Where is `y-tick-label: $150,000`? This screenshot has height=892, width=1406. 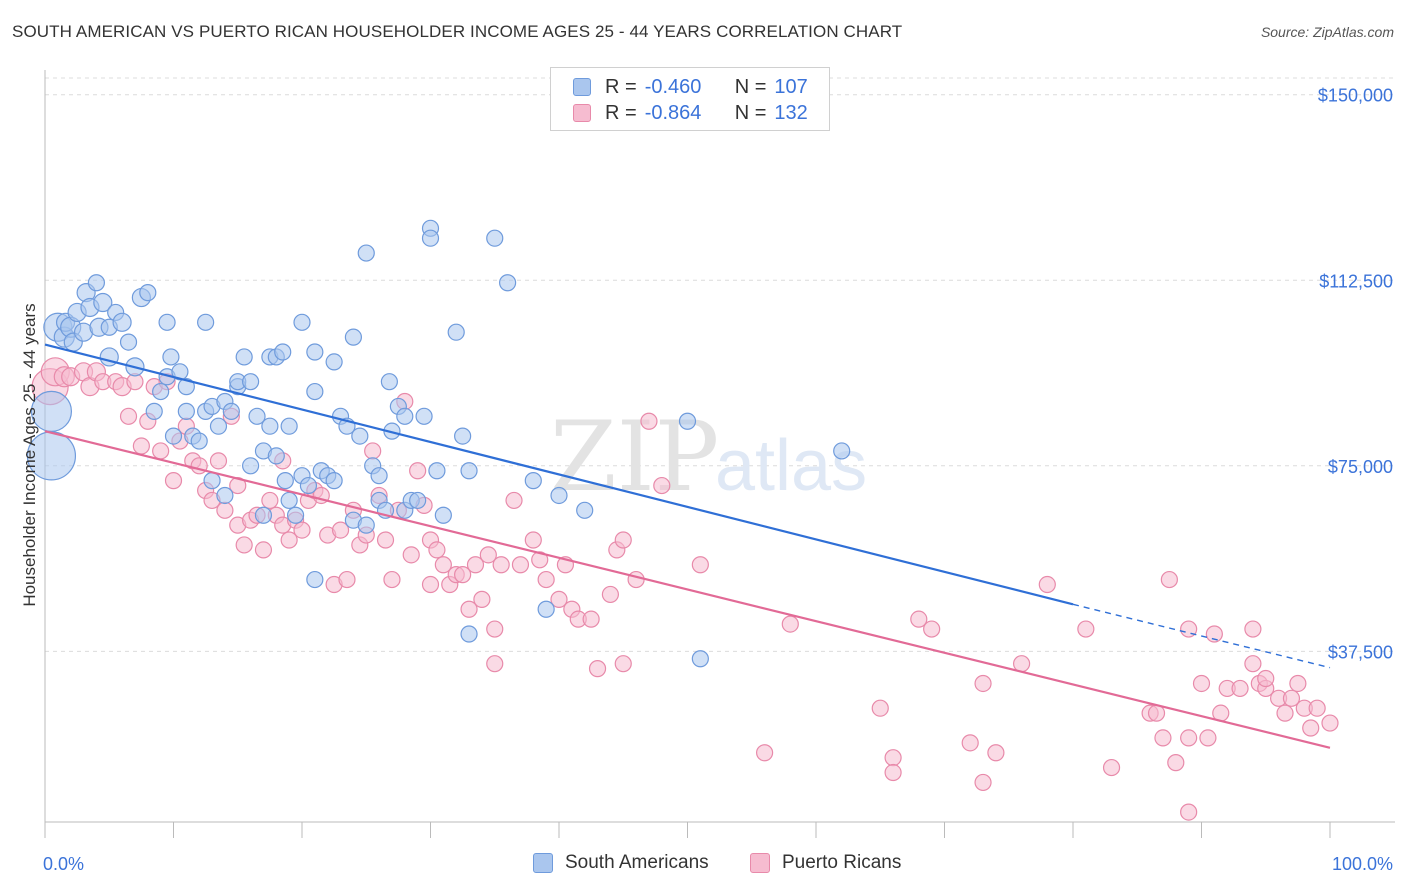 y-tick-label: $150,000 is located at coordinates (1355, 96).